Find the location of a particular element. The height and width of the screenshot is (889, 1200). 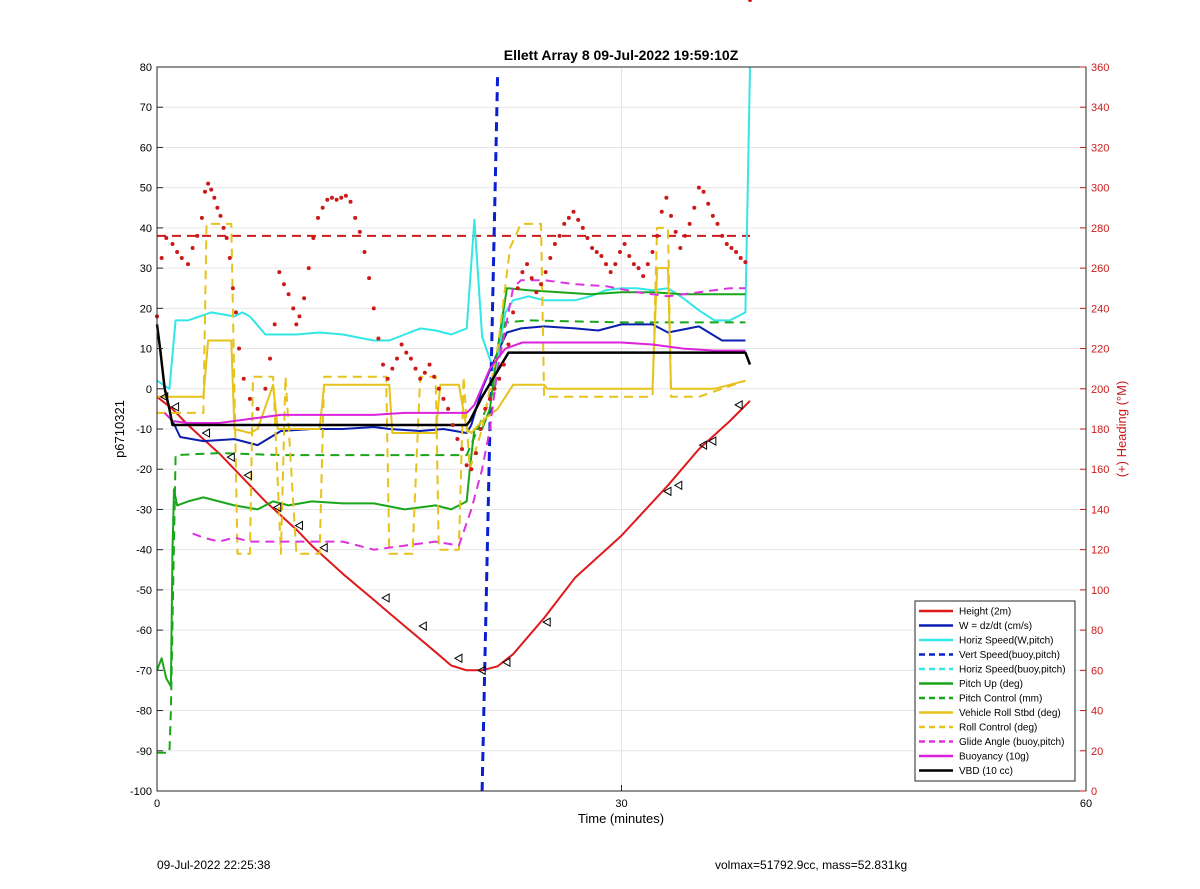

y-tick-label: -50 is located at coordinates (144, 591).